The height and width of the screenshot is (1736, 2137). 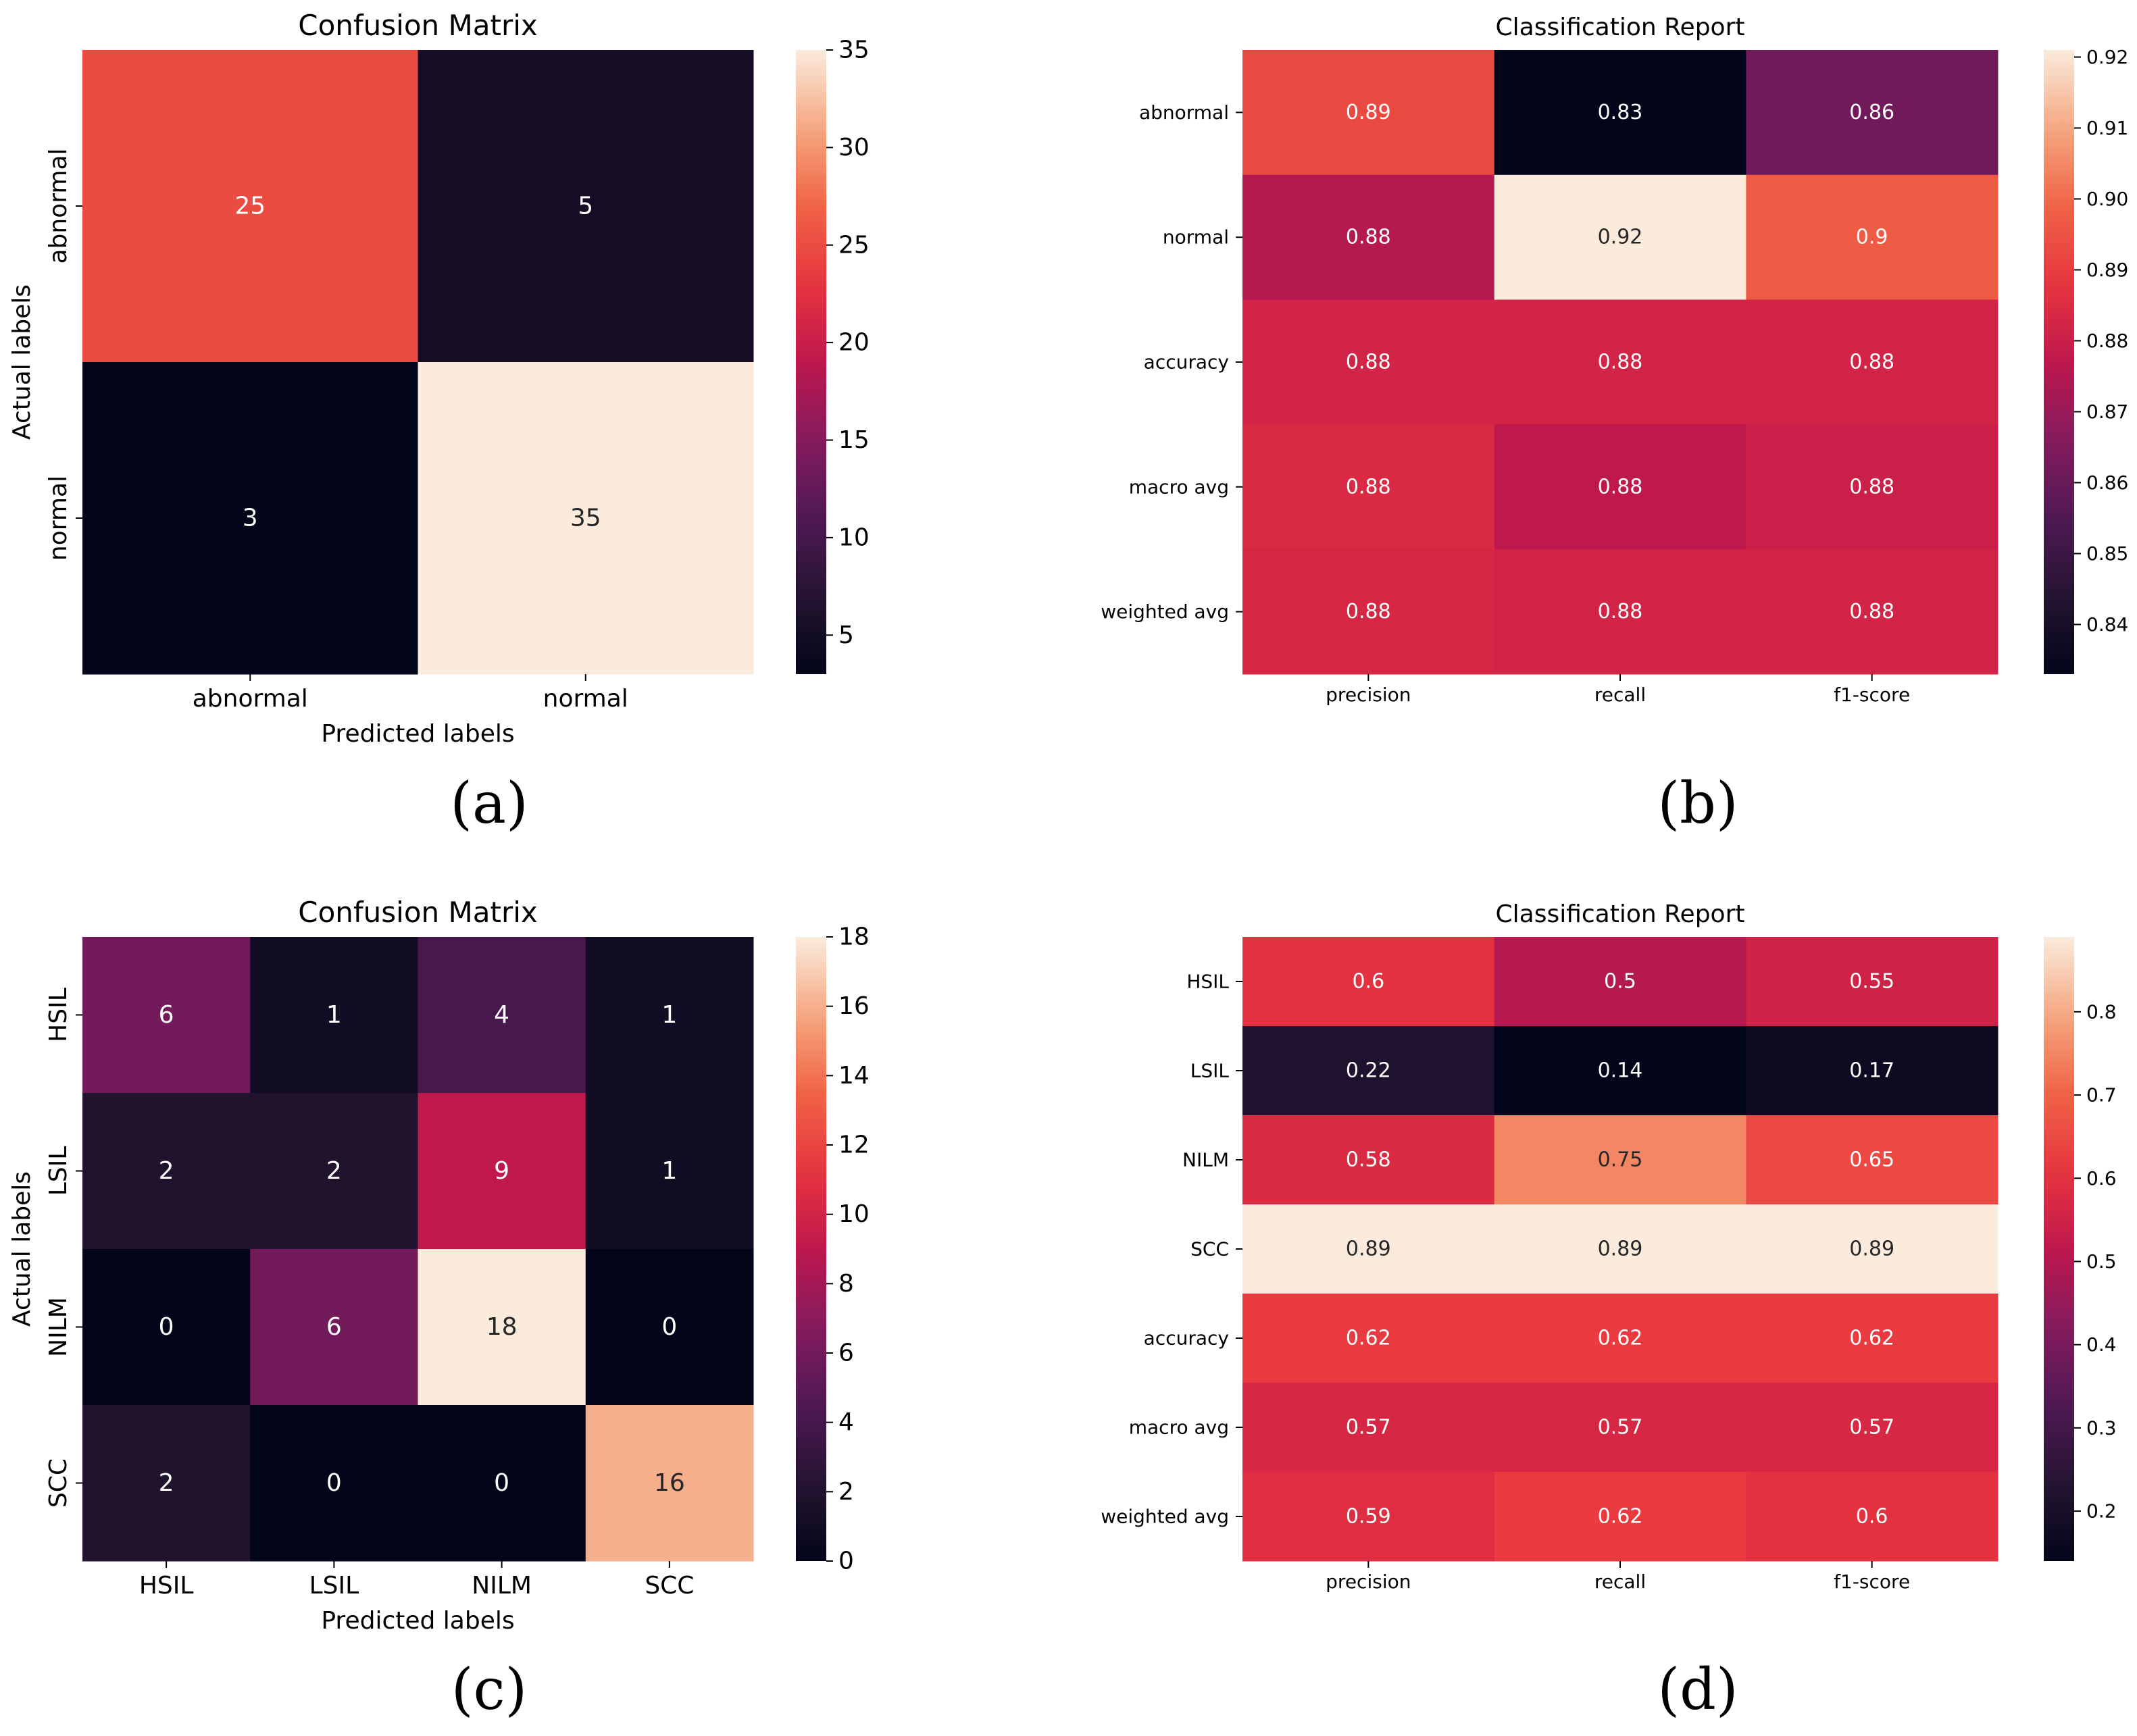 I want to click on cell-label-c-0-2: 4, so click(x=501, y=1015).